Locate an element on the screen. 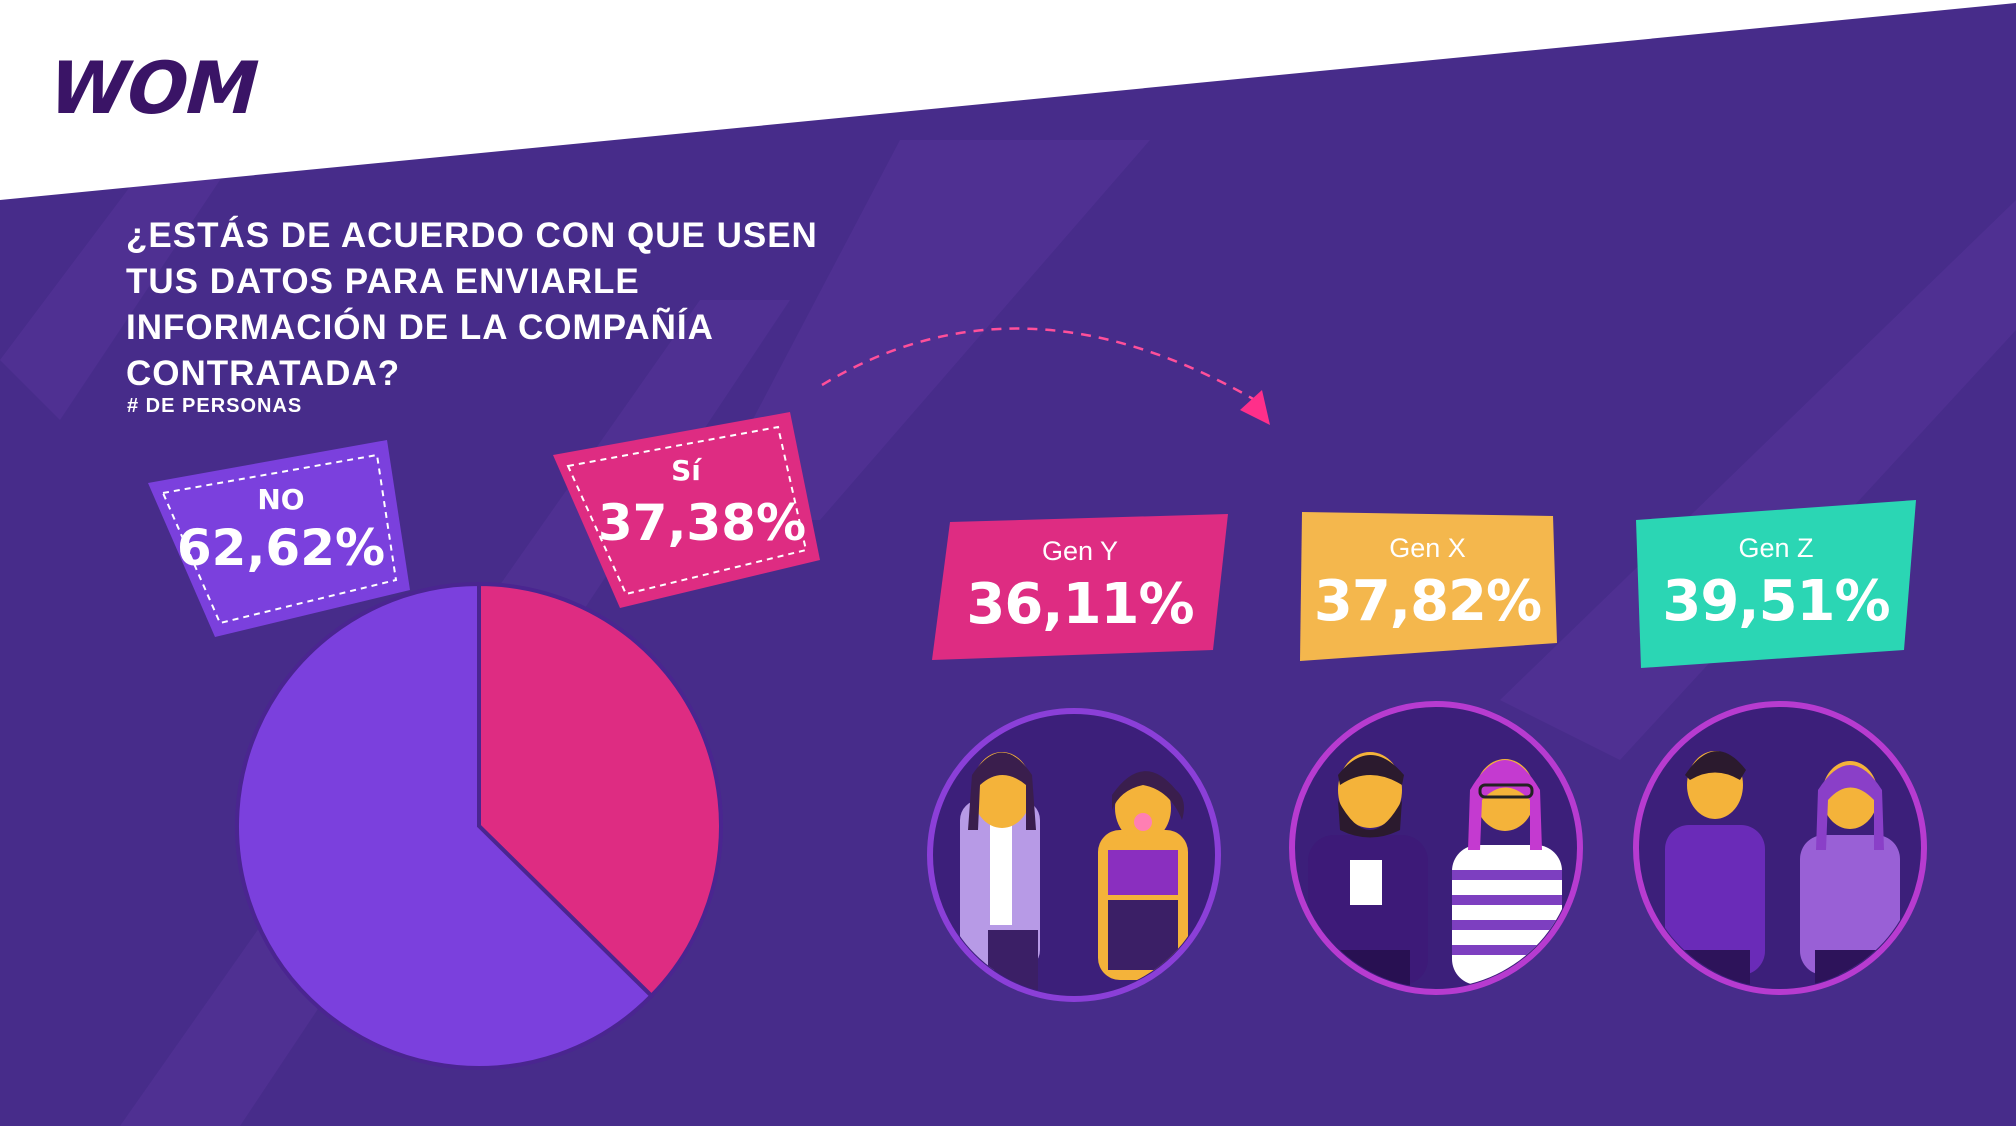  gen-z-avatar-group is located at coordinates (1780, 848).